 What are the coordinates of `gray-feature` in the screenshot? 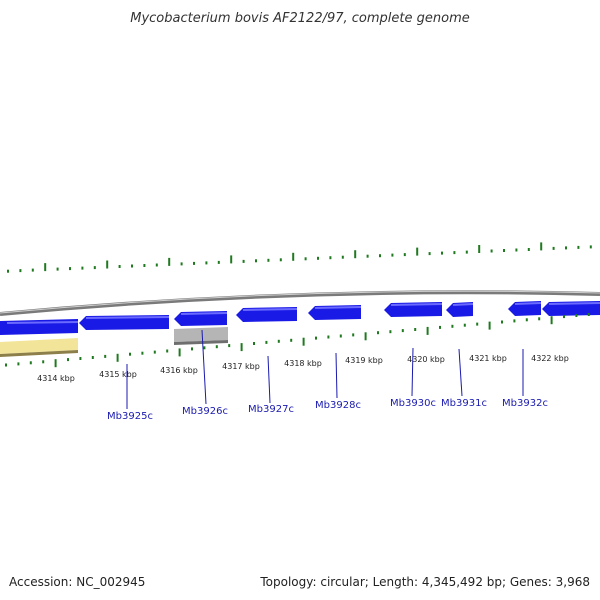 It's located at (201, 334).